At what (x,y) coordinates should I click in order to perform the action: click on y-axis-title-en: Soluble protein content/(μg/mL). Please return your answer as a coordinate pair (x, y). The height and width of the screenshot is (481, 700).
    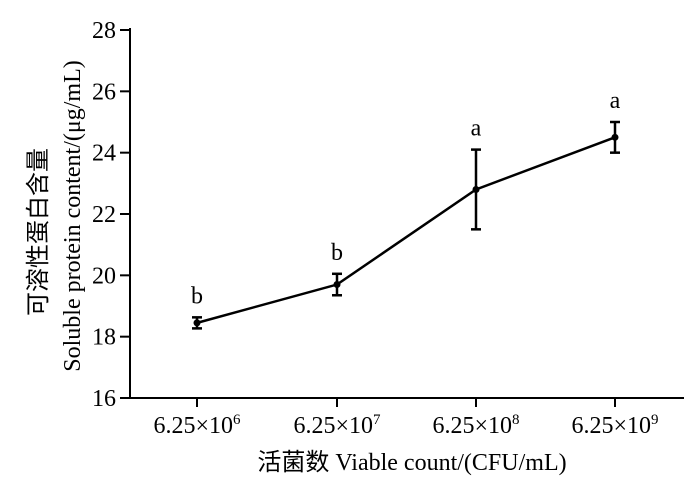
    Looking at the image, I should click on (73, 215).